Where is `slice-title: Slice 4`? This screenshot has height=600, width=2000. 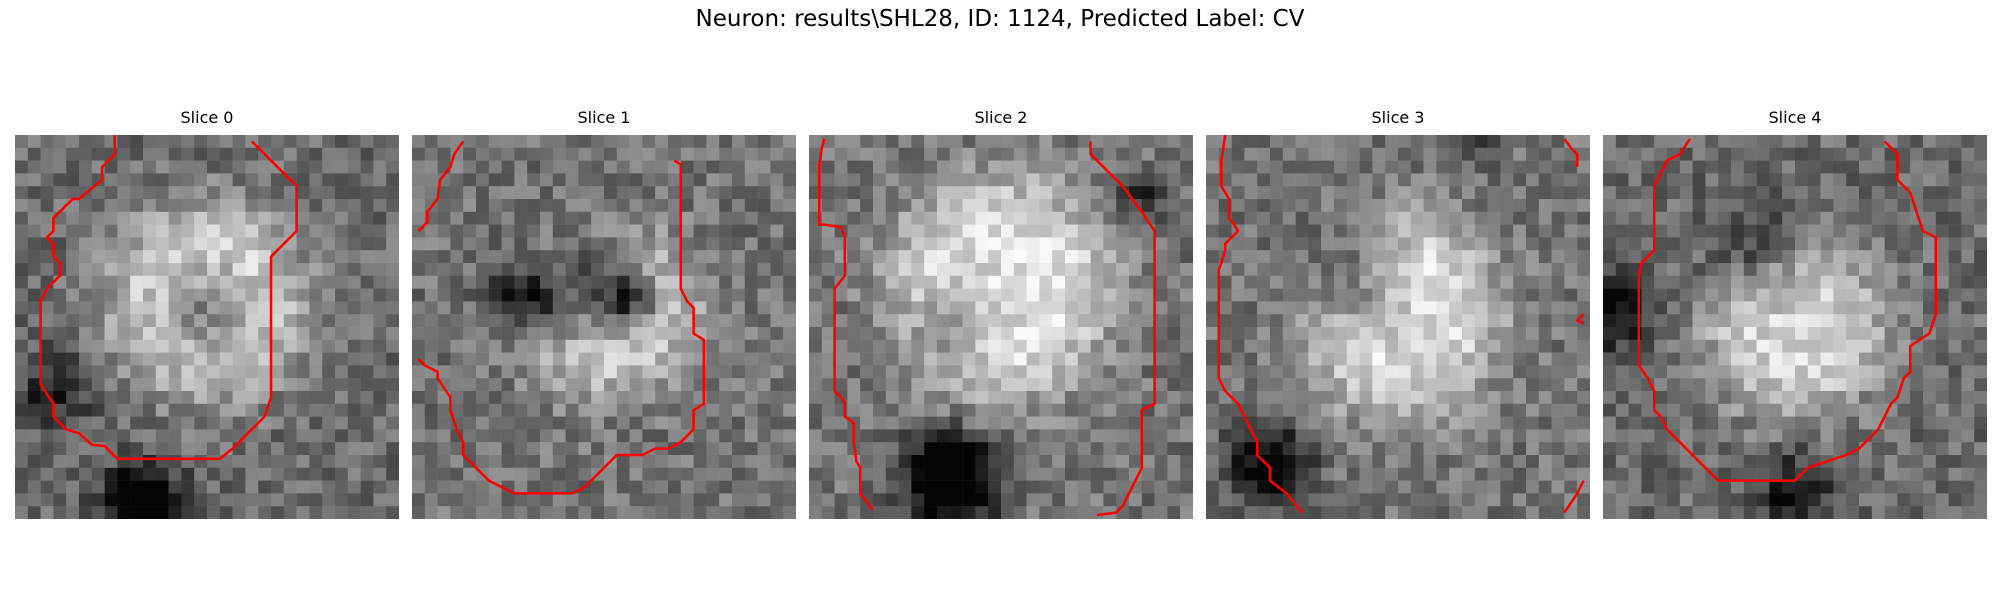
slice-title: Slice 4 is located at coordinates (1795, 117).